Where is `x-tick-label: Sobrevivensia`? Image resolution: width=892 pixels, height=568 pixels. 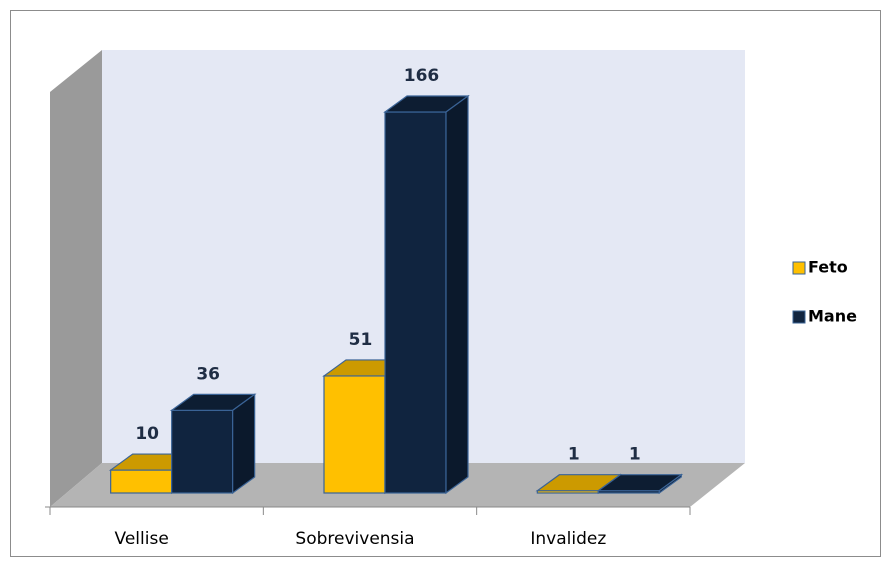
x-tick-label: Sobrevivensia is located at coordinates (354, 539).